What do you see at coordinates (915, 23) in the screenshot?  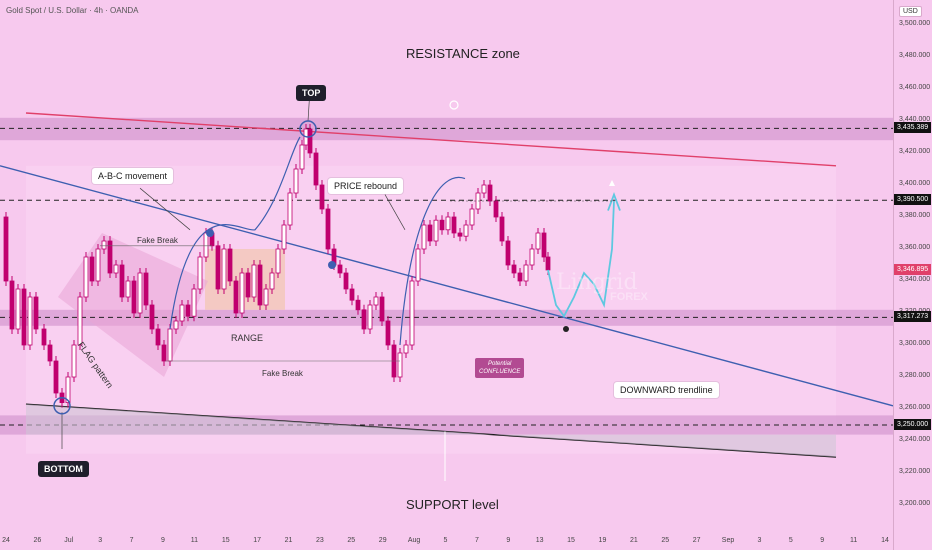 I see `y-tick-0: 3,500.000` at bounding box center [915, 23].